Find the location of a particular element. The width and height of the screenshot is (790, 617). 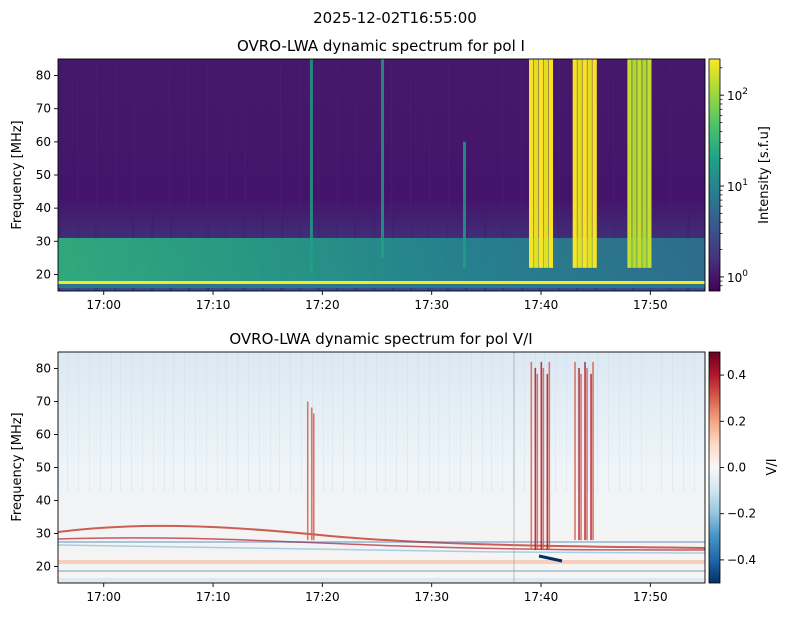

colorbar-label: V/I is located at coordinates (772, 466).